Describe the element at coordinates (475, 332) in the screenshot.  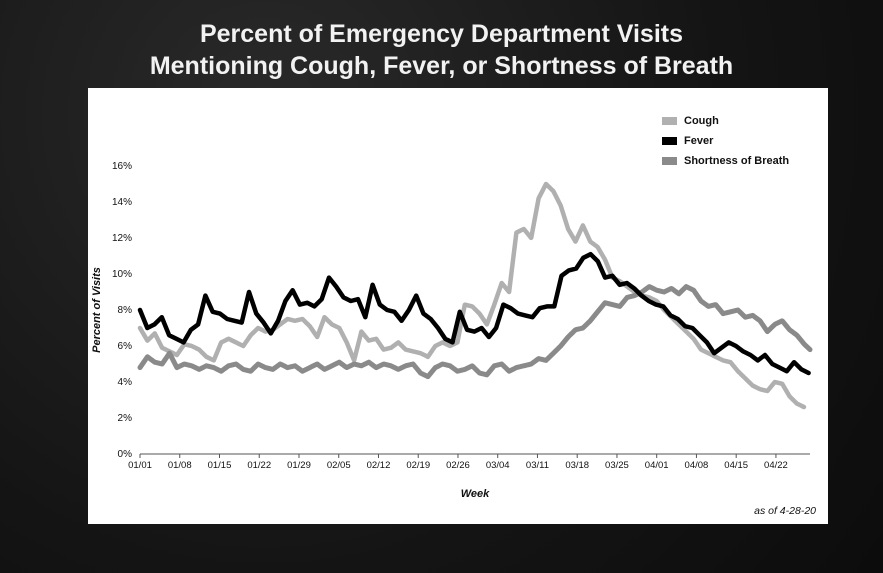
I see `series-line-shortness-of-breath` at that location.